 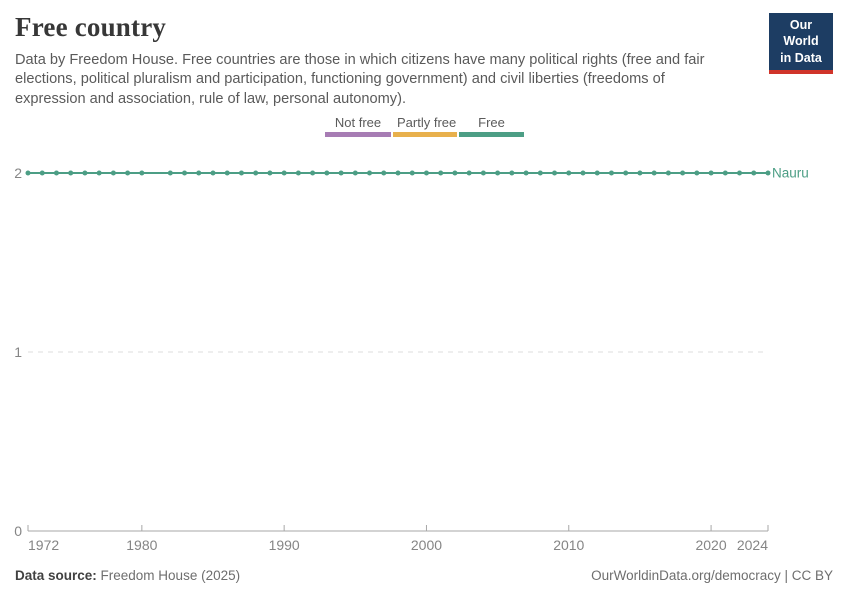 What do you see at coordinates (313, 173) in the screenshot?
I see `data-point-nauru-1992` at bounding box center [313, 173].